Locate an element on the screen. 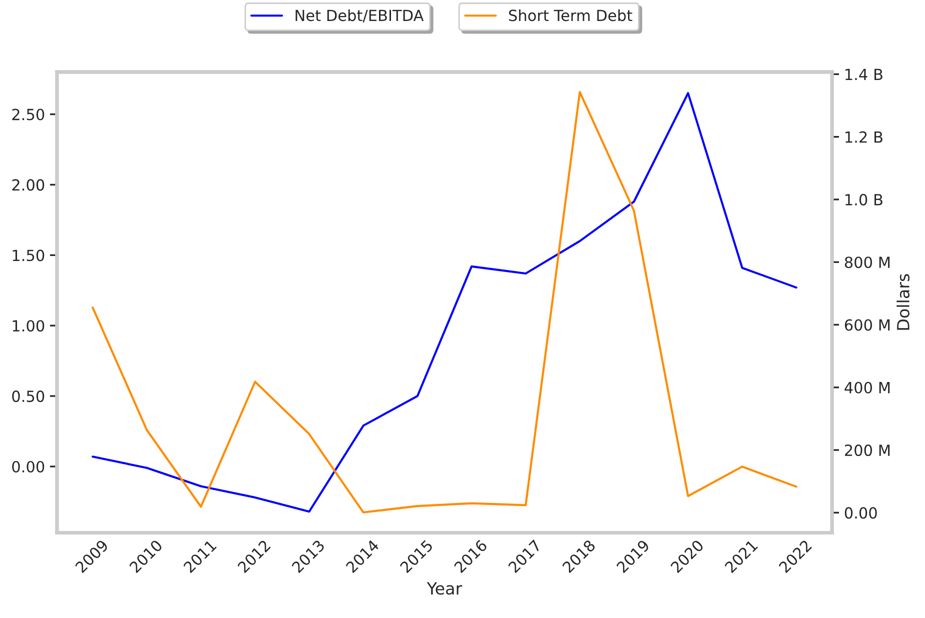 Image resolution: width=925 pixels, height=618 pixels. x-axis-title: Year is located at coordinates (444, 588).